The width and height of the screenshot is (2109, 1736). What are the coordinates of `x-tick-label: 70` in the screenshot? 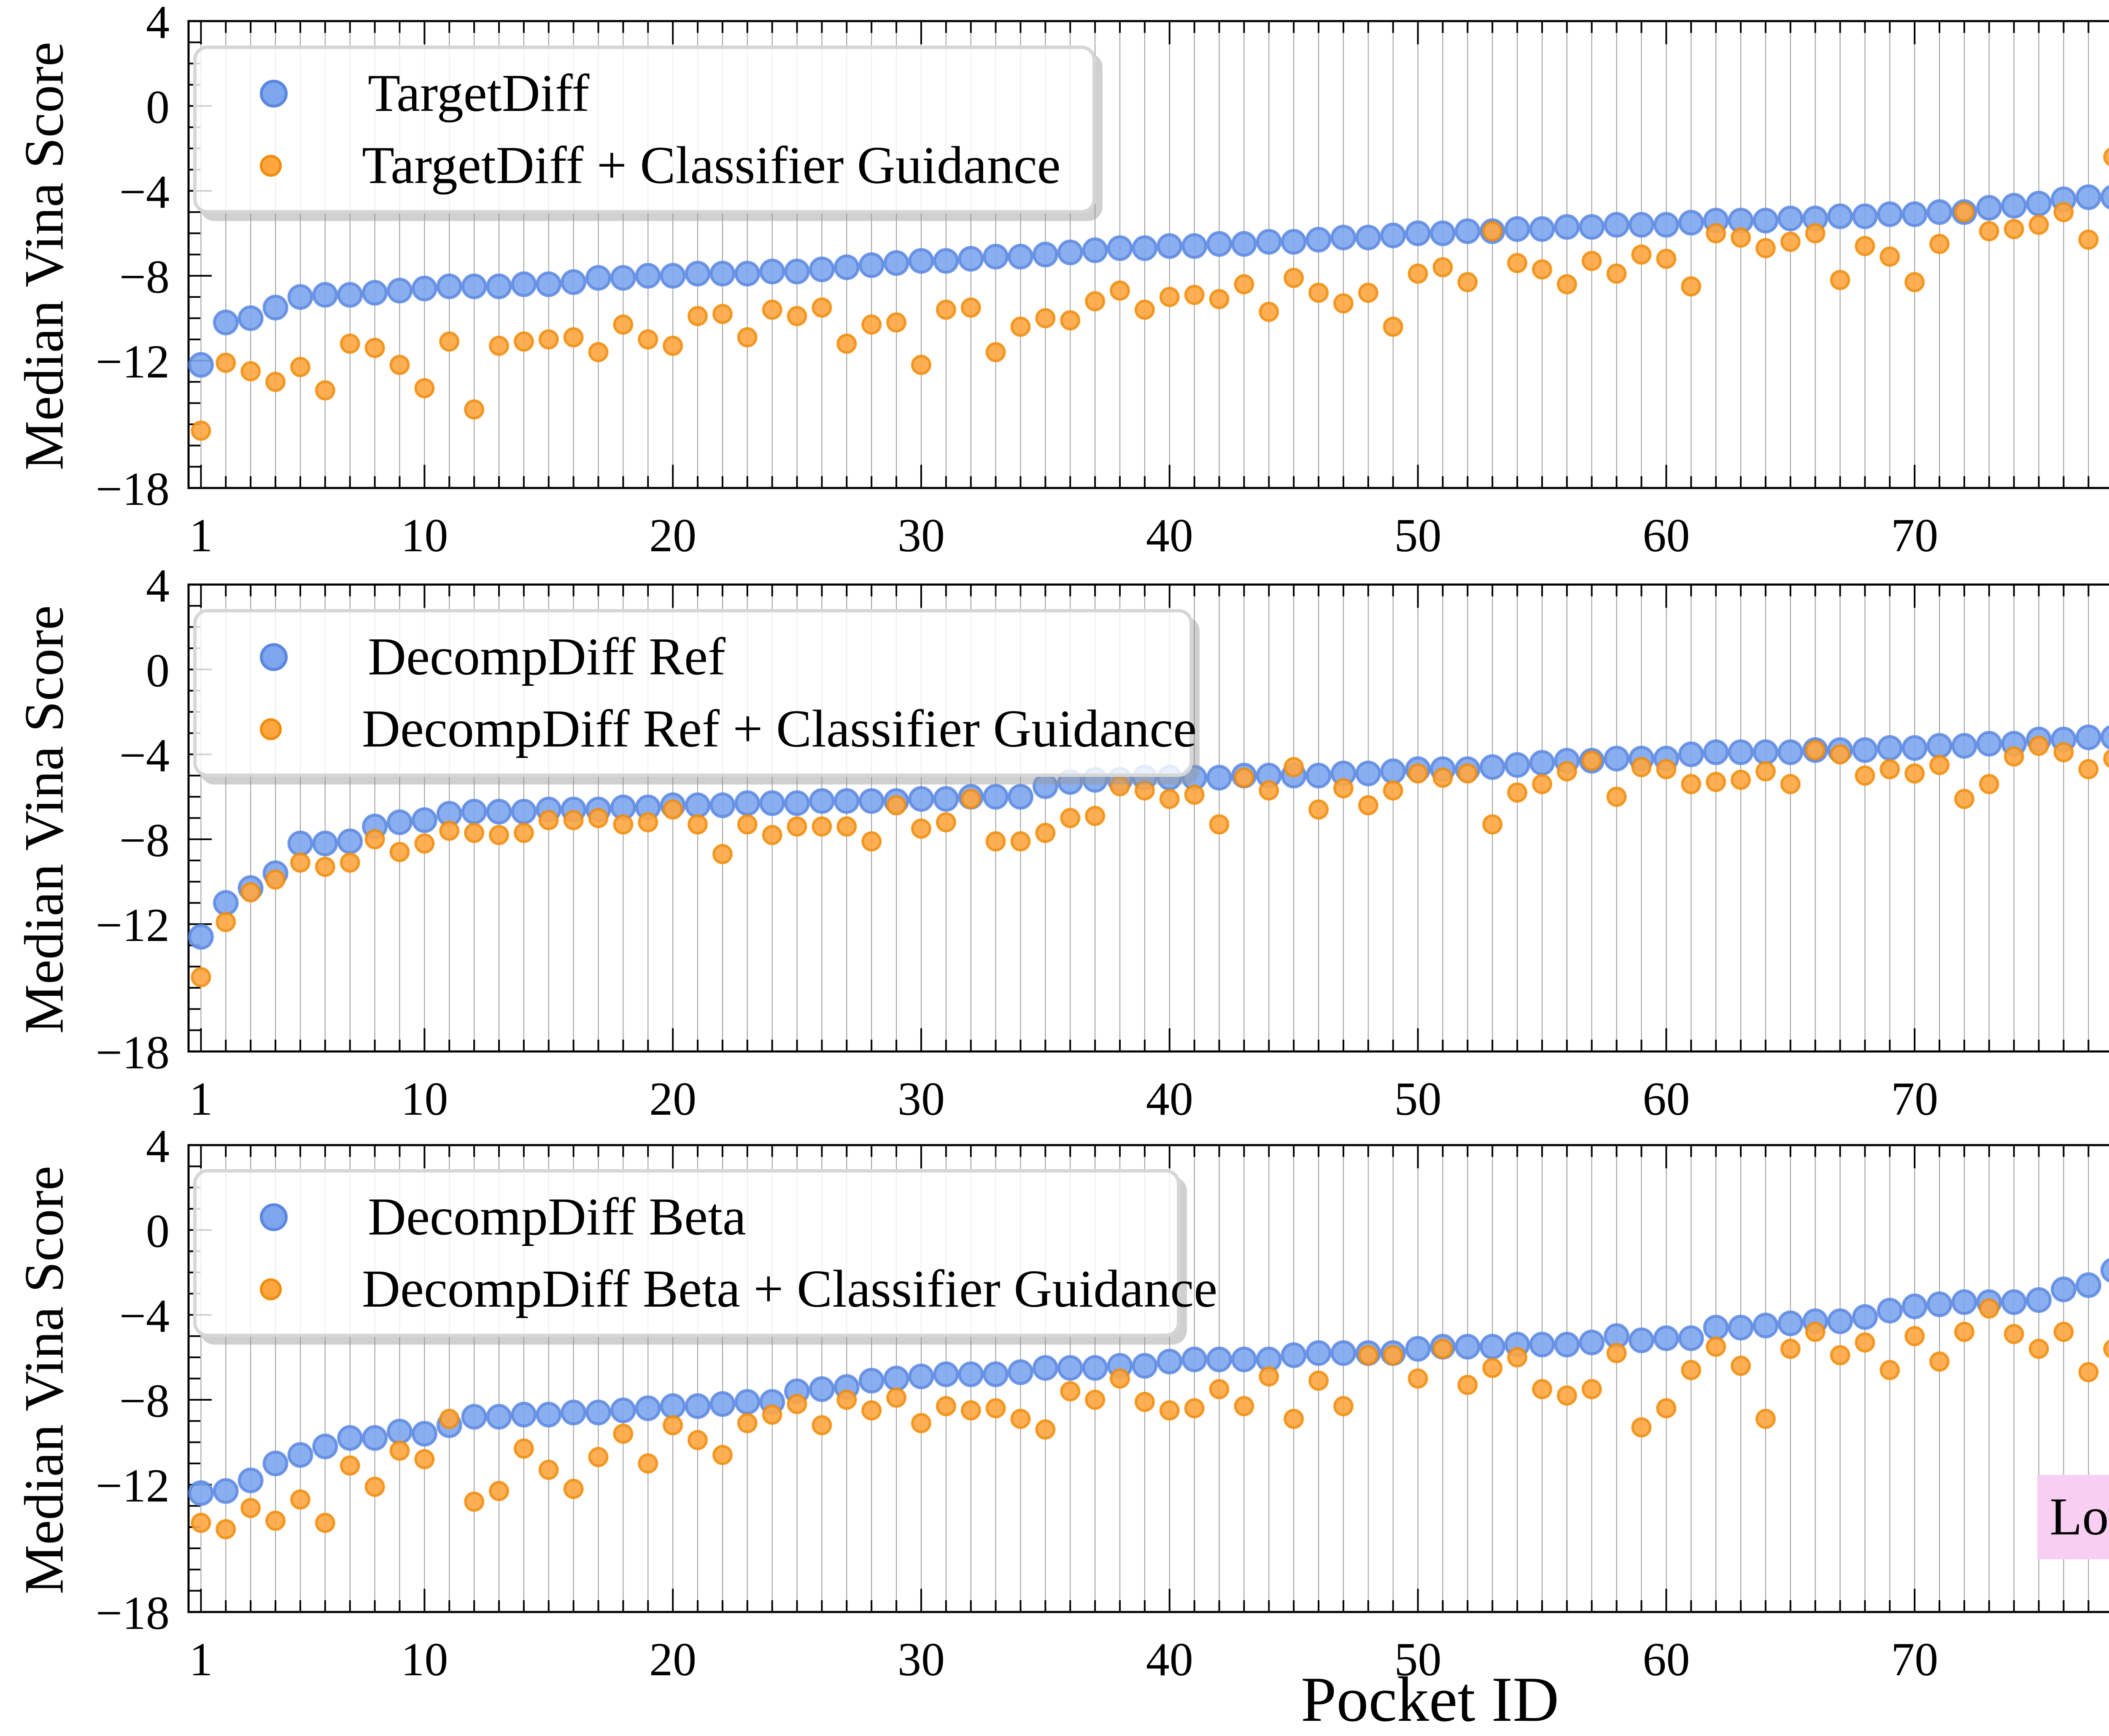 It's located at (1914, 1099).